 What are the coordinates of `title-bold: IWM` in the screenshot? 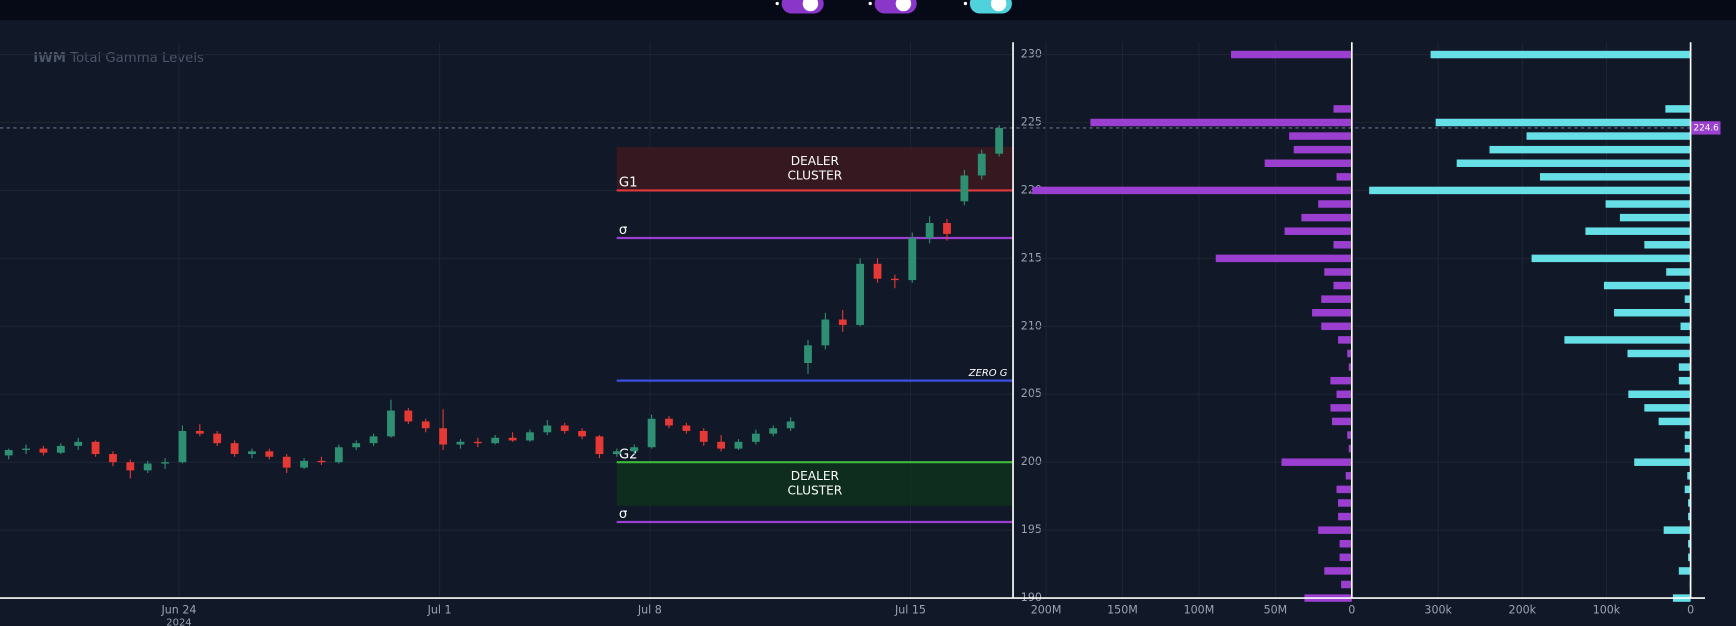 It's located at (49, 58).